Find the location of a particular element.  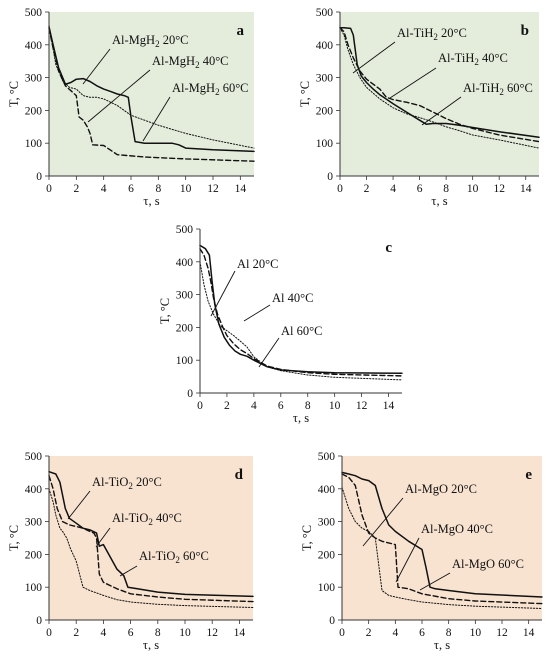

series-annotation: Al 40°C is located at coordinates (292, 298).